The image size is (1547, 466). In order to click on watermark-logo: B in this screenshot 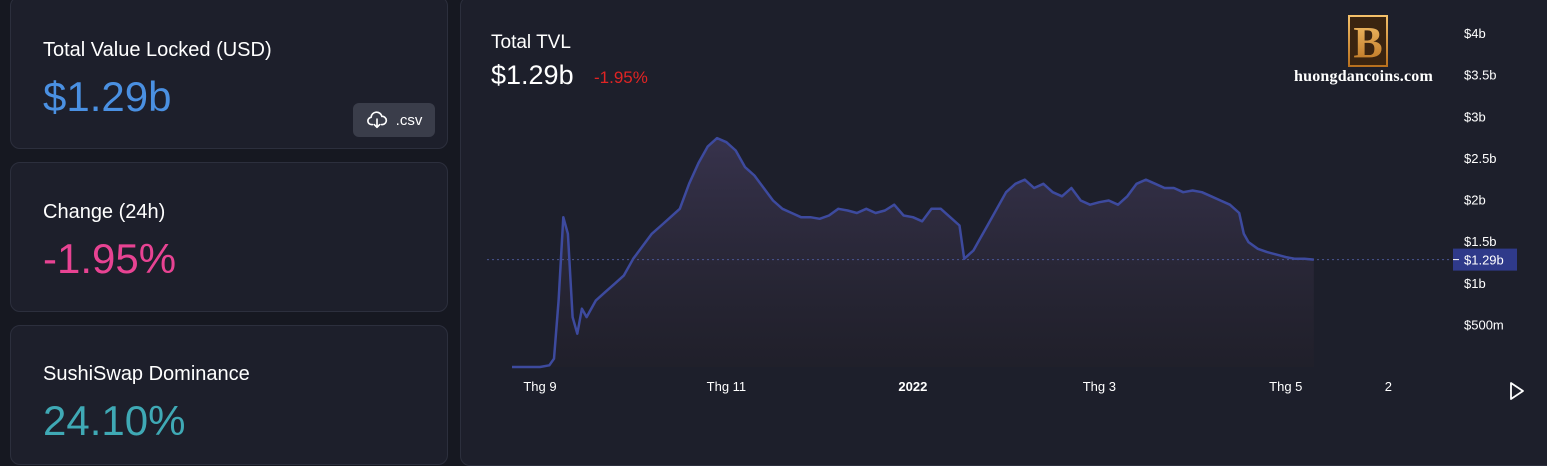, I will do `click(1368, 41)`.